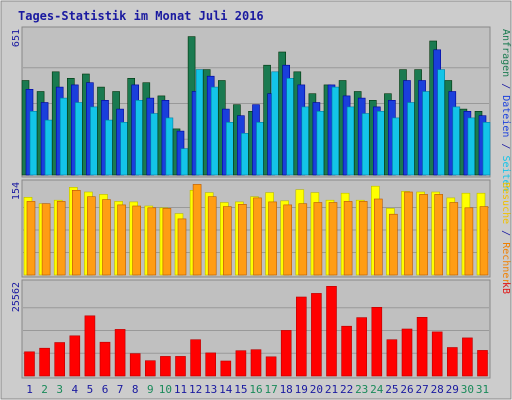 Image resolution: width=512 pixels, height=400 pixels. What do you see at coordinates (346, 389) in the screenshot?
I see `x-tick-label: 22` at bounding box center [346, 389].